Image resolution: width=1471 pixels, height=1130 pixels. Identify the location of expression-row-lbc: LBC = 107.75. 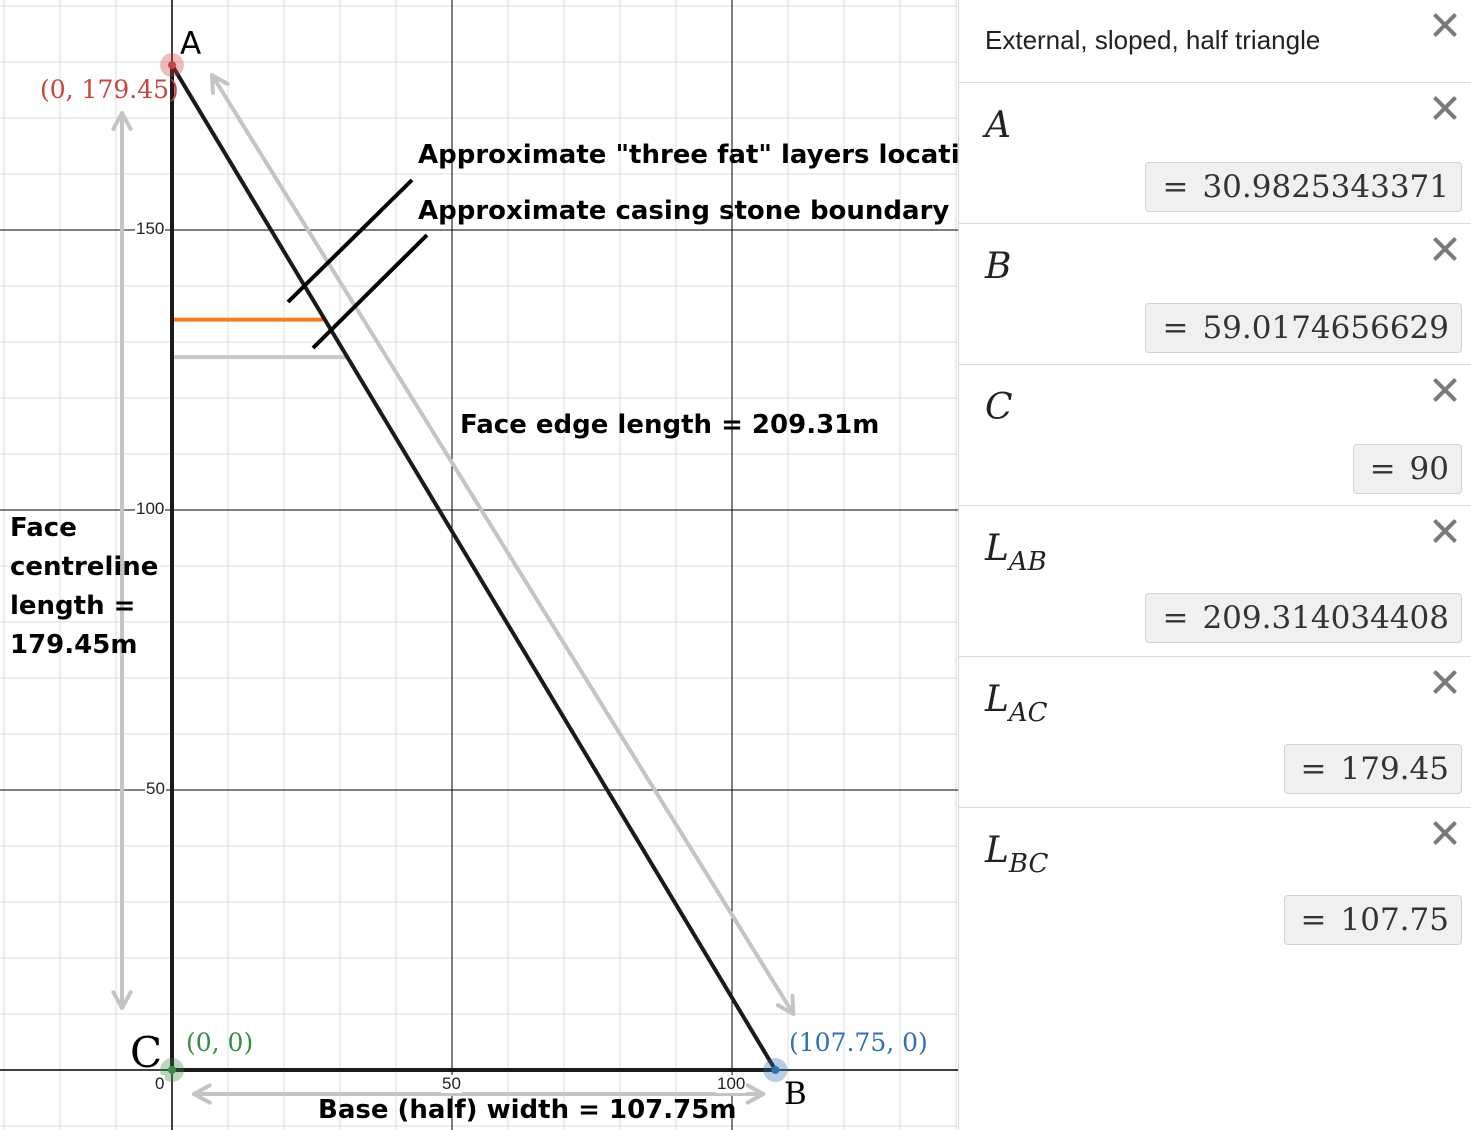
(1215, 879).